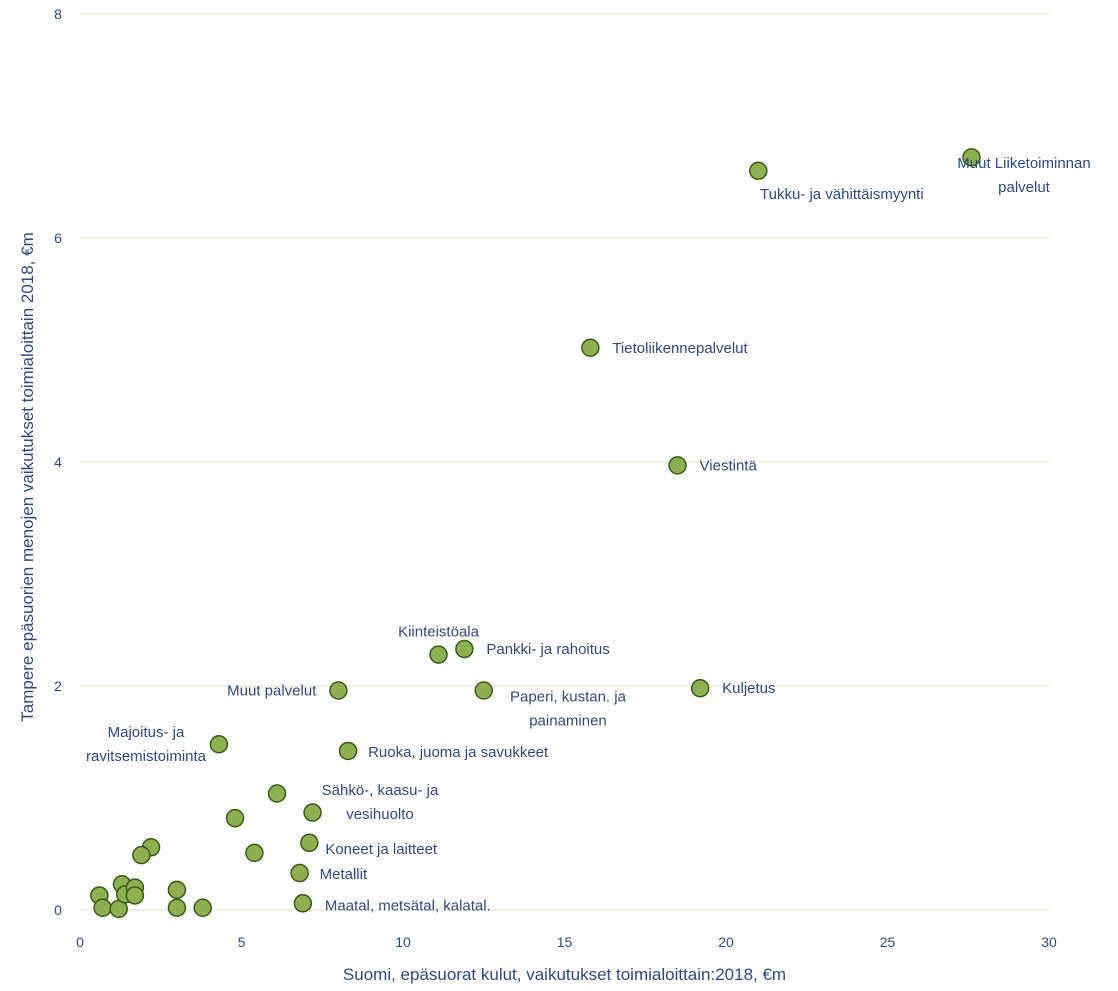  I want to click on point-label: painaminen, so click(568, 720).